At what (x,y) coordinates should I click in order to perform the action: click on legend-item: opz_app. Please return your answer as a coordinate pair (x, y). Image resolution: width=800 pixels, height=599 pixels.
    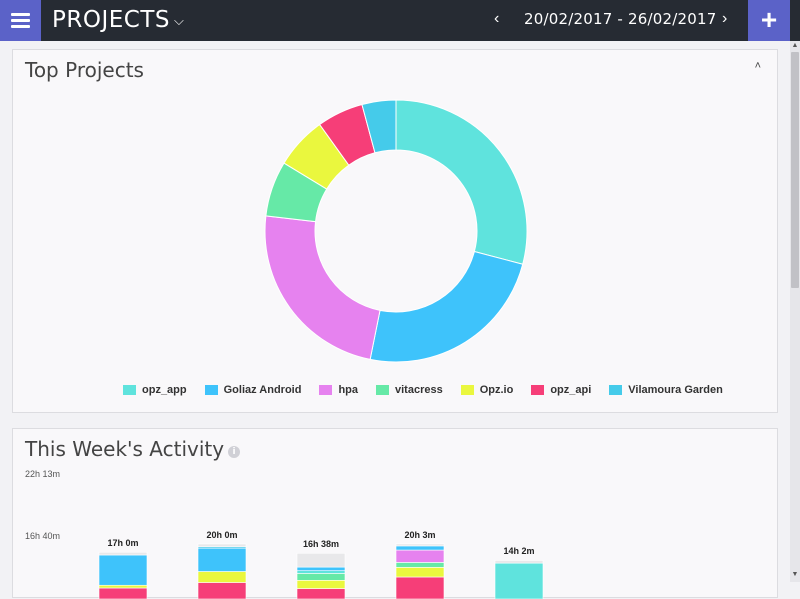
    Looking at the image, I should click on (155, 390).